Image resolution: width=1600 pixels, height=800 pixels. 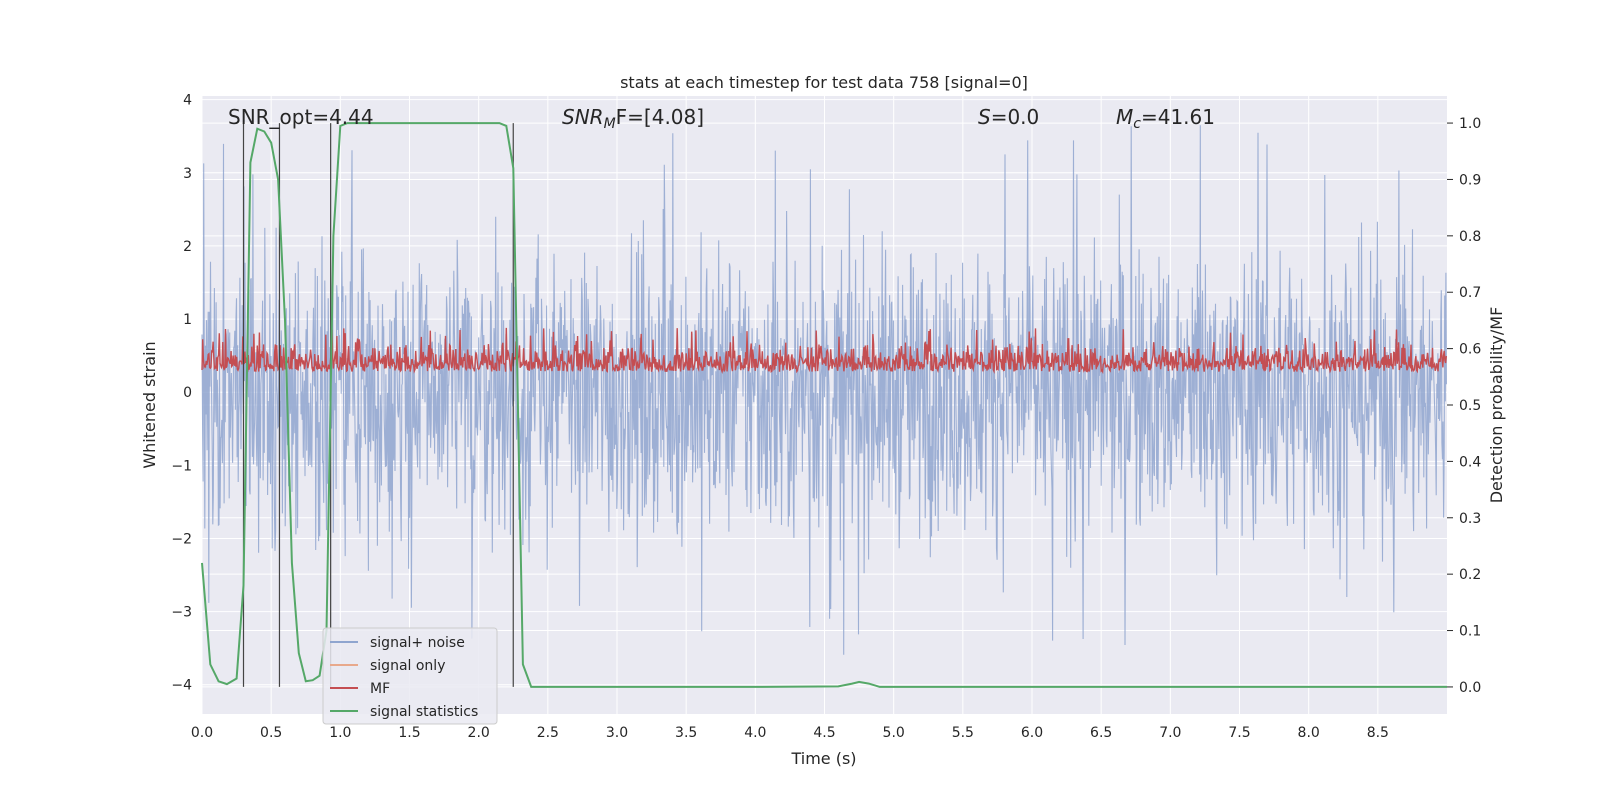 What do you see at coordinates (187, 101) in the screenshot?
I see `y-tick-label: 4` at bounding box center [187, 101].